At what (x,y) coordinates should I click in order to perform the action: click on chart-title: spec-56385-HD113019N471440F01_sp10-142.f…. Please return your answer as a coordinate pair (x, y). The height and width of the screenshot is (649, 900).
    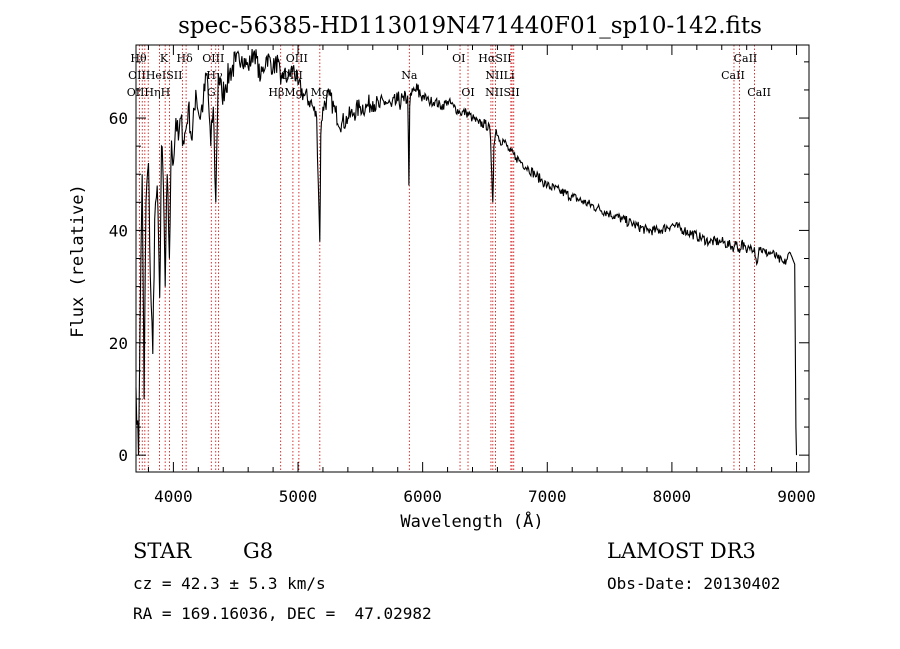
    Looking at the image, I should click on (470, 26).